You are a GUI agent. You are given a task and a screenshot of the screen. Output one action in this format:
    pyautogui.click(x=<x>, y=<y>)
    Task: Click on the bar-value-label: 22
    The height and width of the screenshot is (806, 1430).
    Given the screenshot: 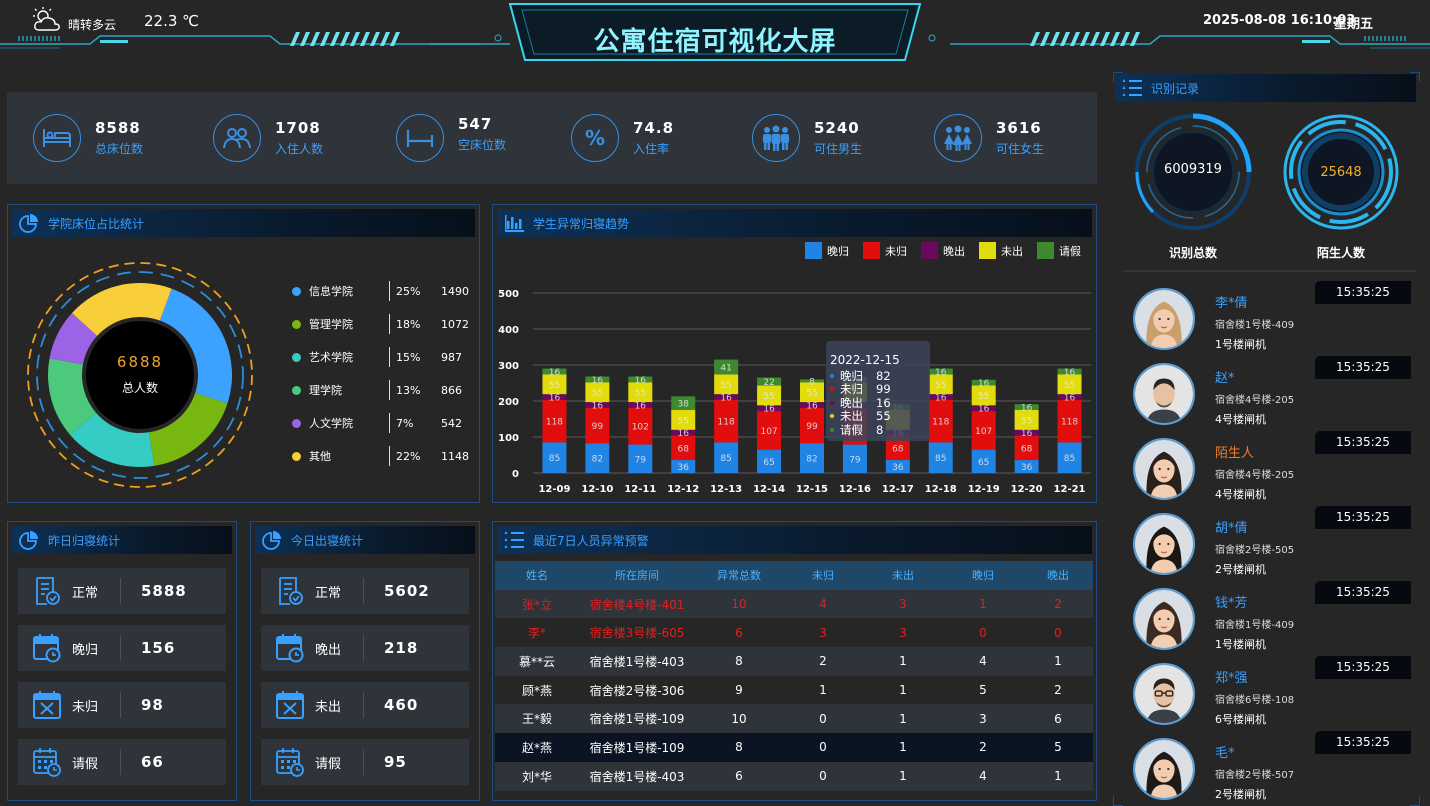 What is the action you would take?
    pyautogui.click(x=768, y=383)
    